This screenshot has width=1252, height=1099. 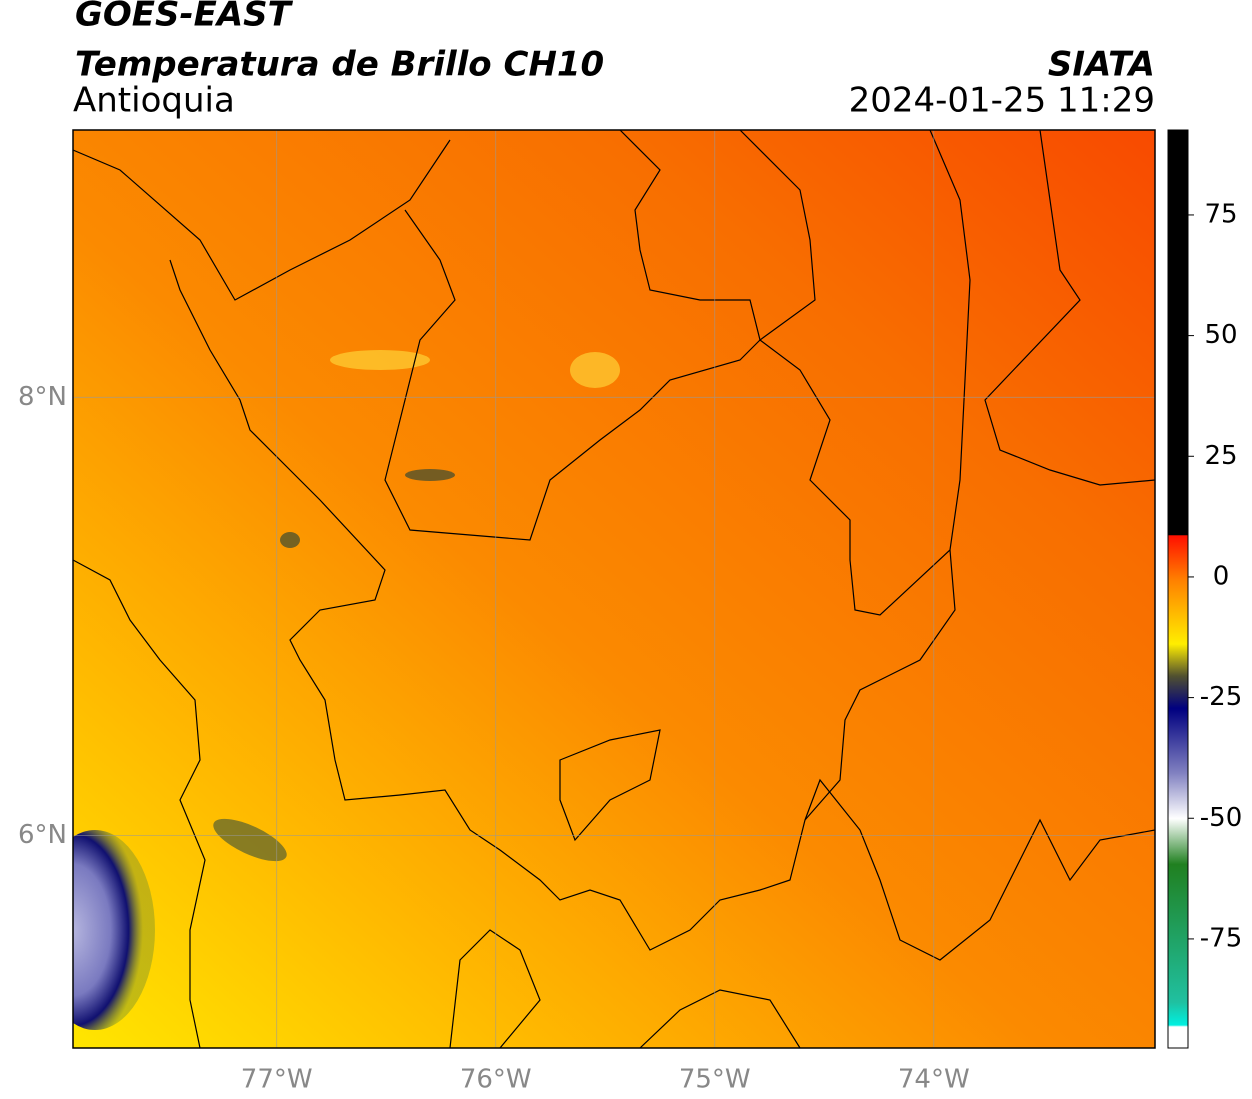 What do you see at coordinates (114, 930) in the screenshot?
I see `cold-cloud` at bounding box center [114, 930].